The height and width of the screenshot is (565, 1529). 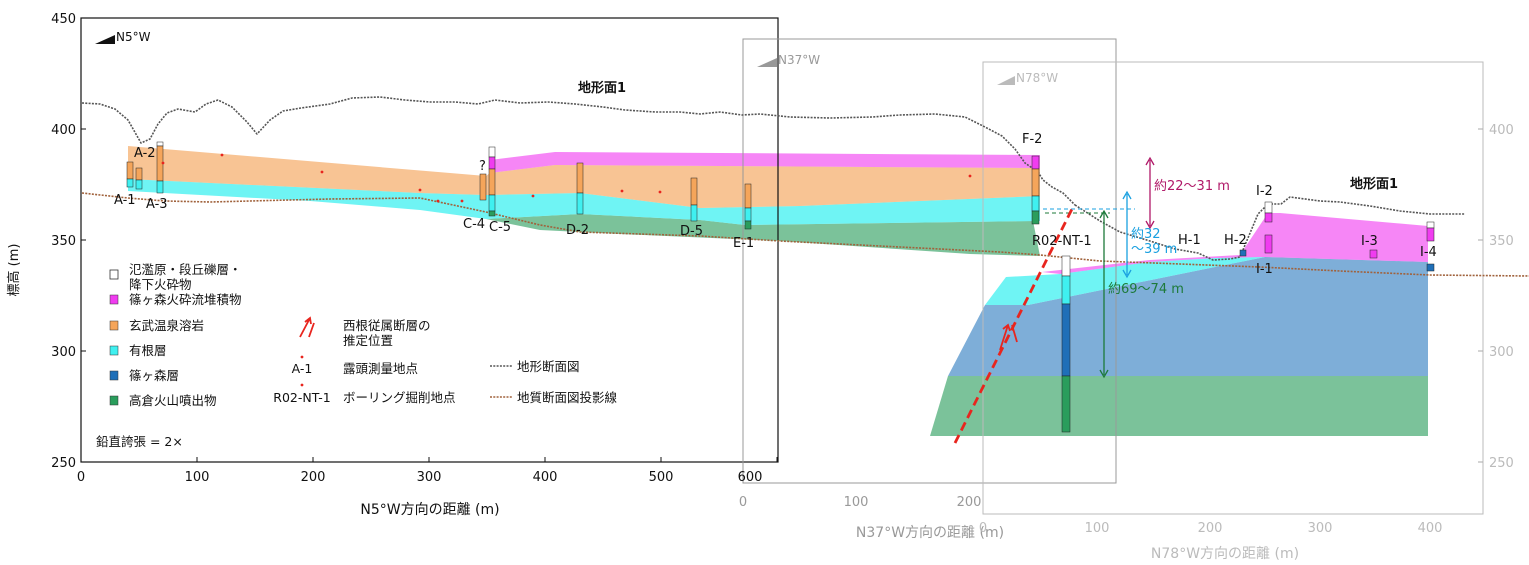 I want to click on y-tick-450: 450, so click(x=63, y=19).